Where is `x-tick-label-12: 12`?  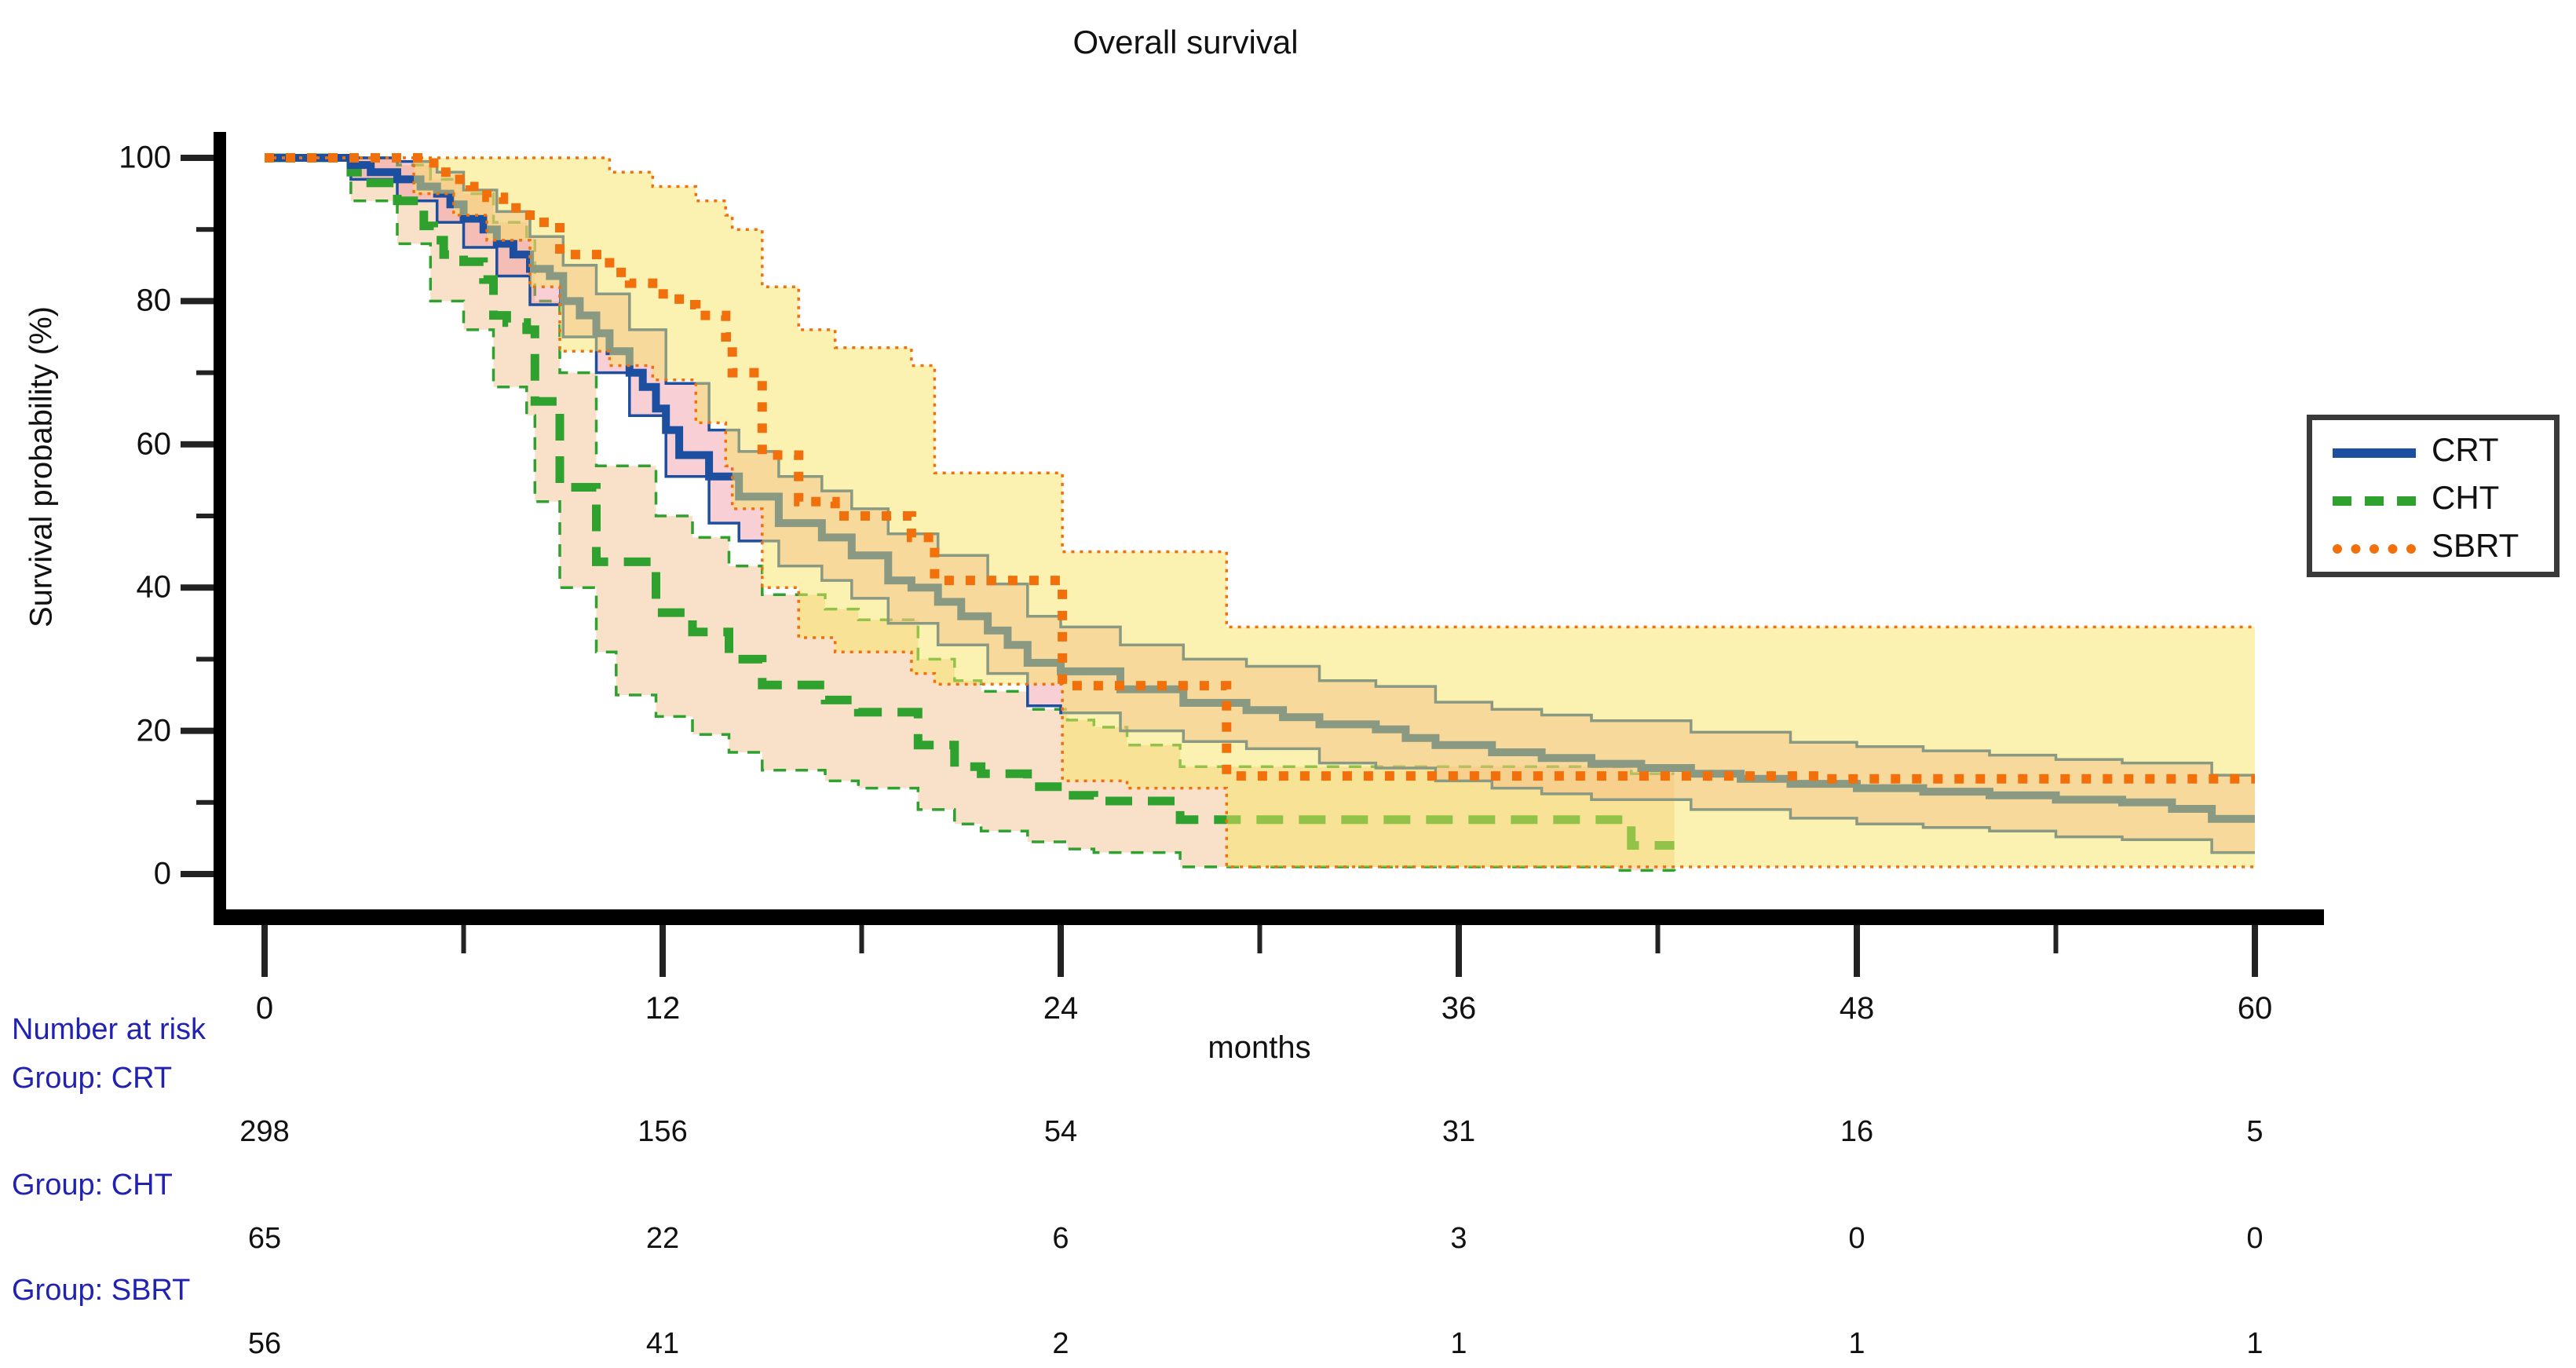
x-tick-label-12: 12 is located at coordinates (663, 1008).